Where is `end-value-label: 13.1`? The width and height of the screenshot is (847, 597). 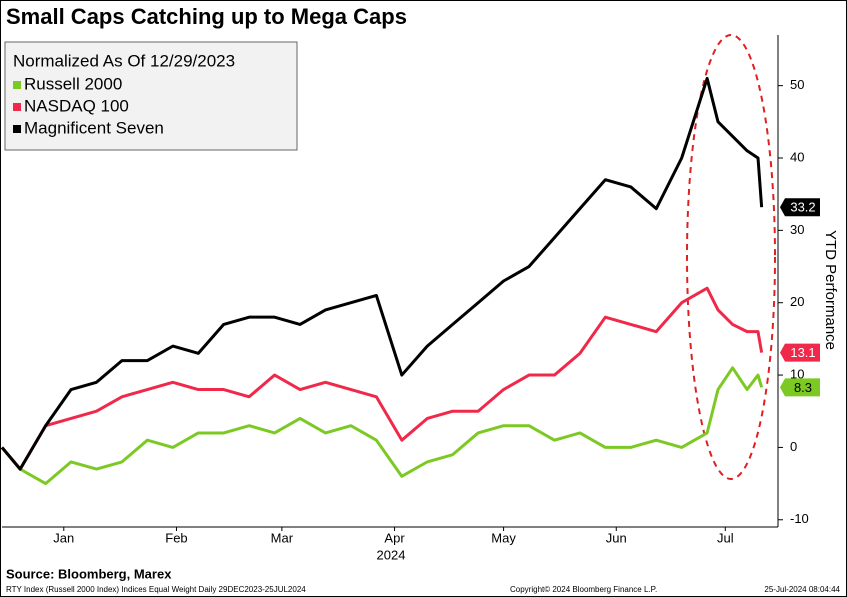 end-value-label: 13.1 is located at coordinates (802, 352).